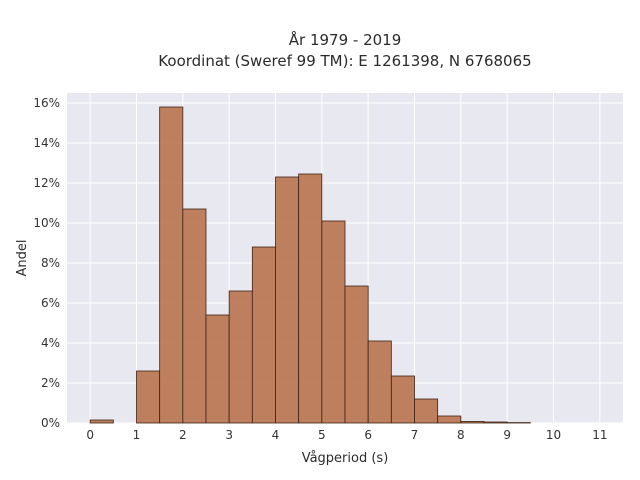  I want to click on x-tick-label: 10, so click(553, 435).